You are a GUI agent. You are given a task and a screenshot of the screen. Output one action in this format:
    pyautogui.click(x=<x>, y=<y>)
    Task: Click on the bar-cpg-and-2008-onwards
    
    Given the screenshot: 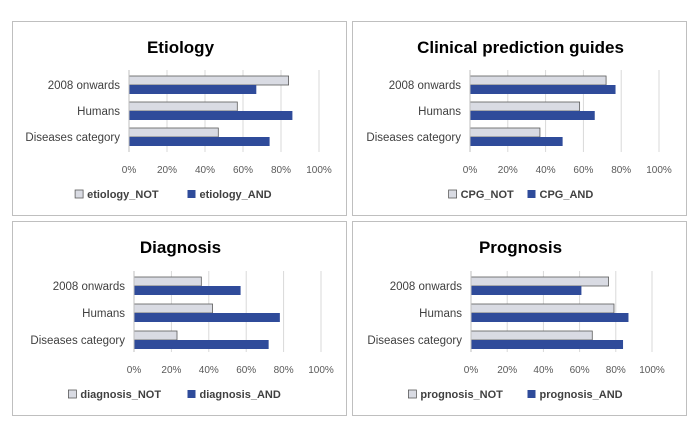 What is the action you would take?
    pyautogui.click(x=543, y=89)
    